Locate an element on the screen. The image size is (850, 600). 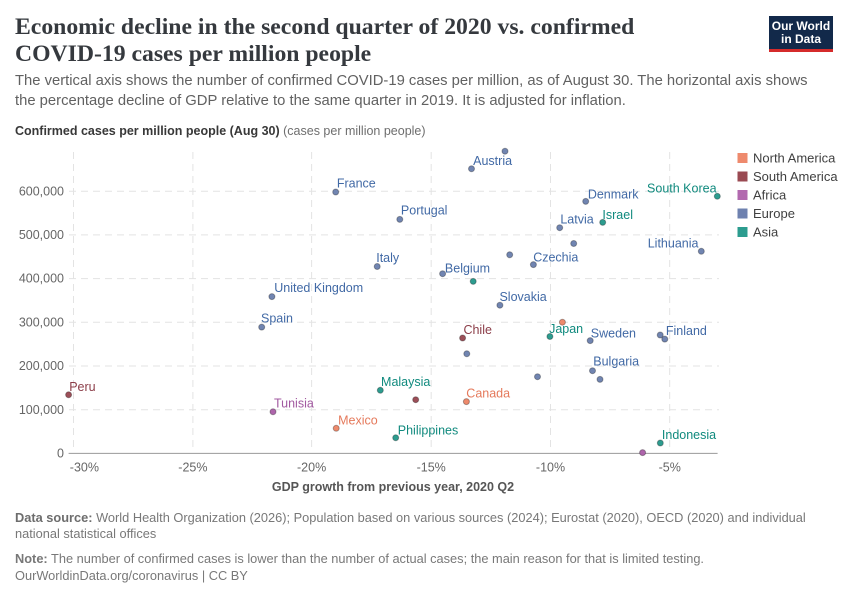
svg-text: 200,000 is located at coordinates (41, 366).